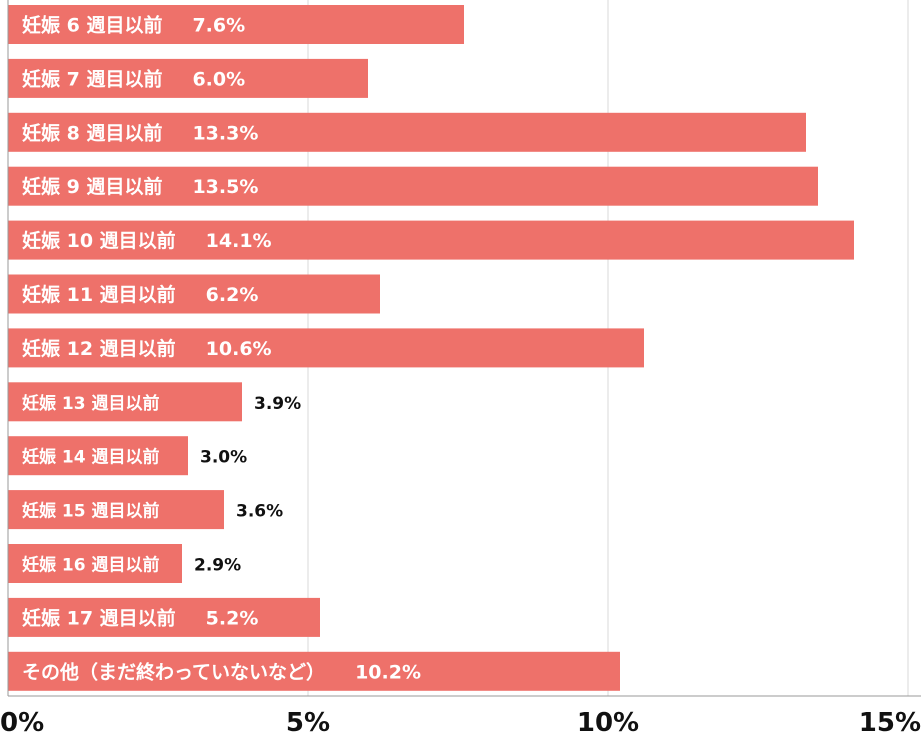 This screenshot has height=736, width=921. What do you see at coordinates (99, 294) in the screenshot?
I see `bar-category-label: 妊娠 11 週目以前` at bounding box center [99, 294].